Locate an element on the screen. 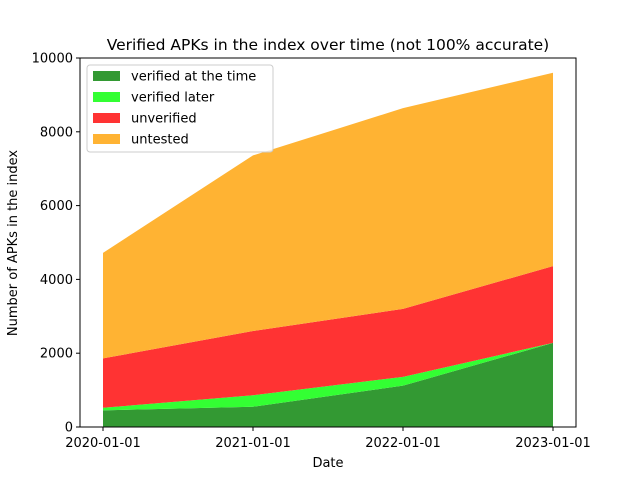 The width and height of the screenshot is (640, 480). y-tick-label: 4000 is located at coordinates (56, 280).